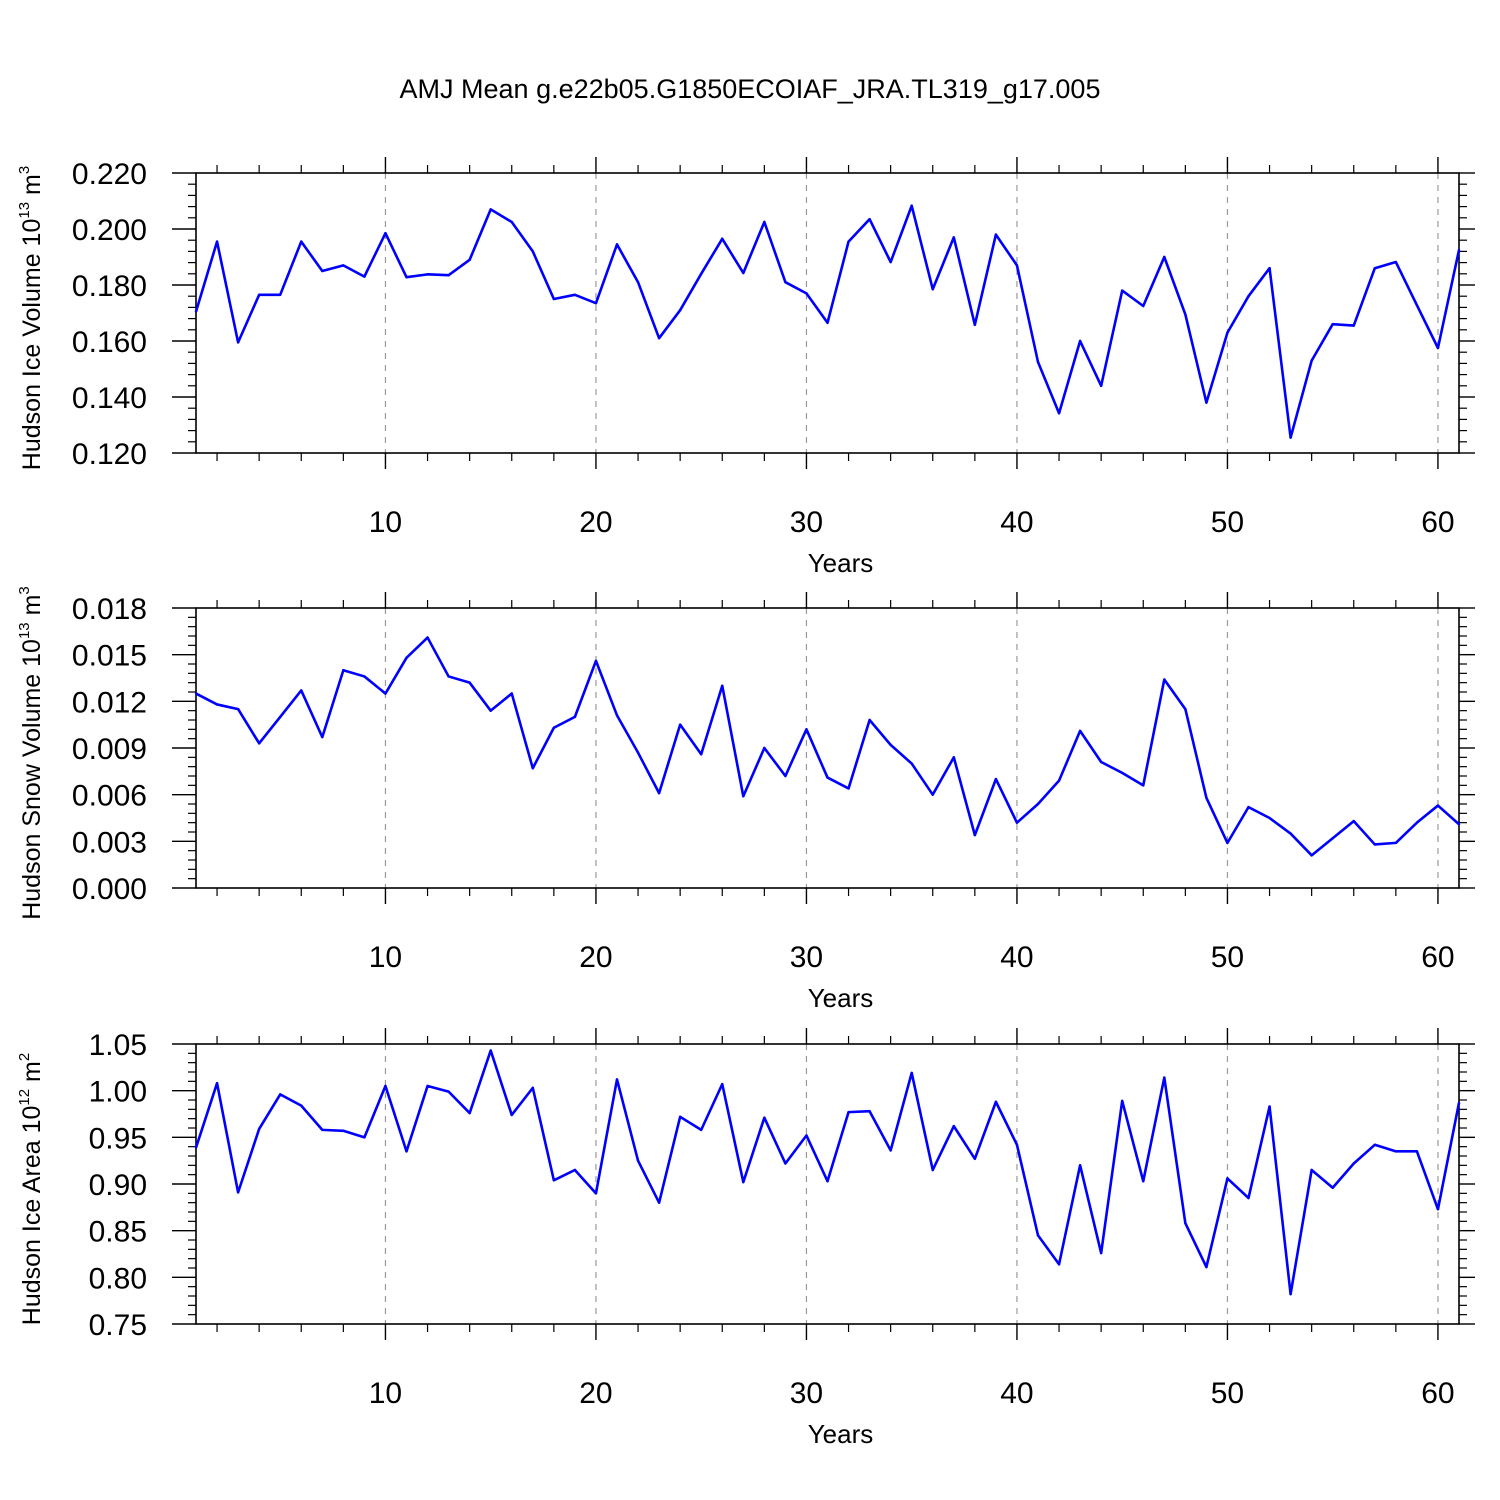  I want to click on x-tick-label: 50, so click(1227, 1393).